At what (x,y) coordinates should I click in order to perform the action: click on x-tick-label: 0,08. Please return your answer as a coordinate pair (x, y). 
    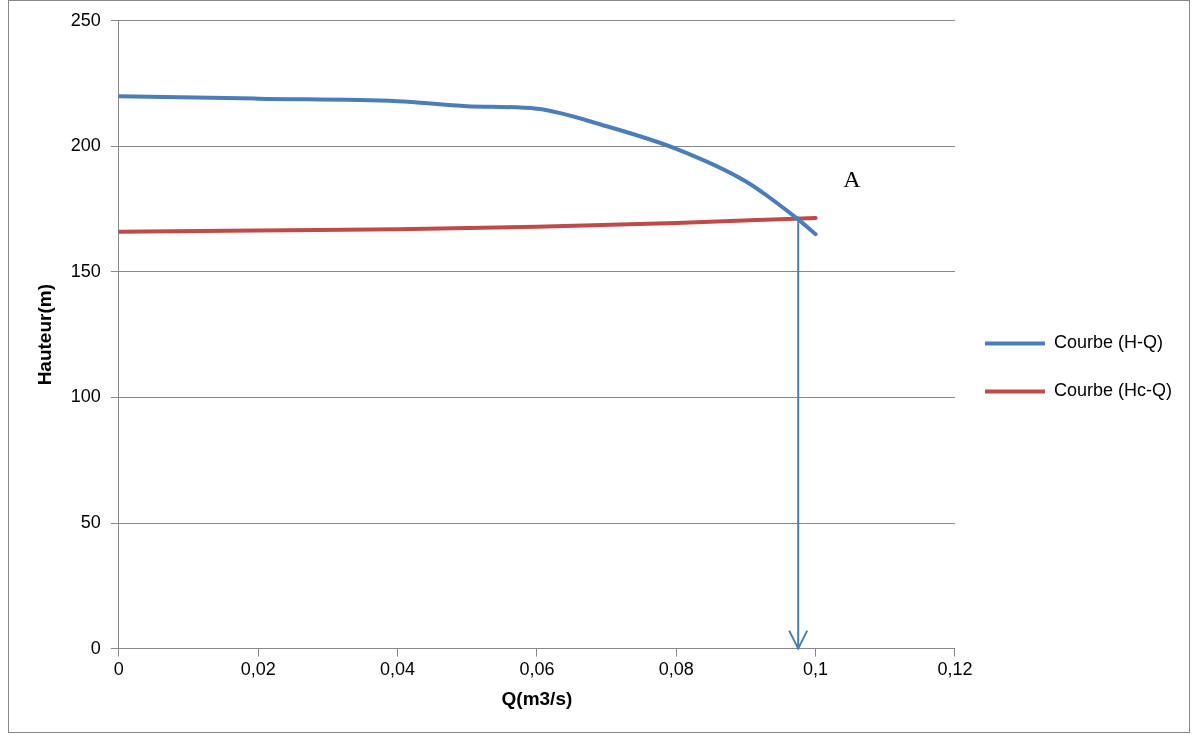
    Looking at the image, I should click on (676, 669).